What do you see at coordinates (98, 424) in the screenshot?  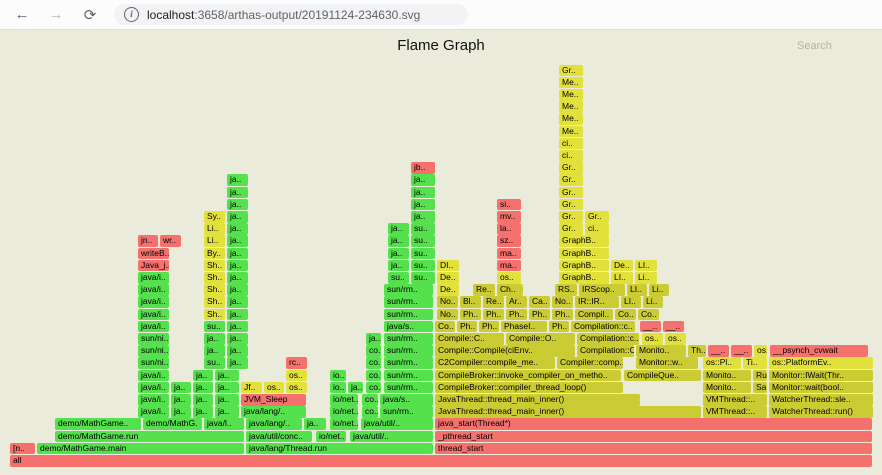 I see `flame-bar: demo/MathGame..` at bounding box center [98, 424].